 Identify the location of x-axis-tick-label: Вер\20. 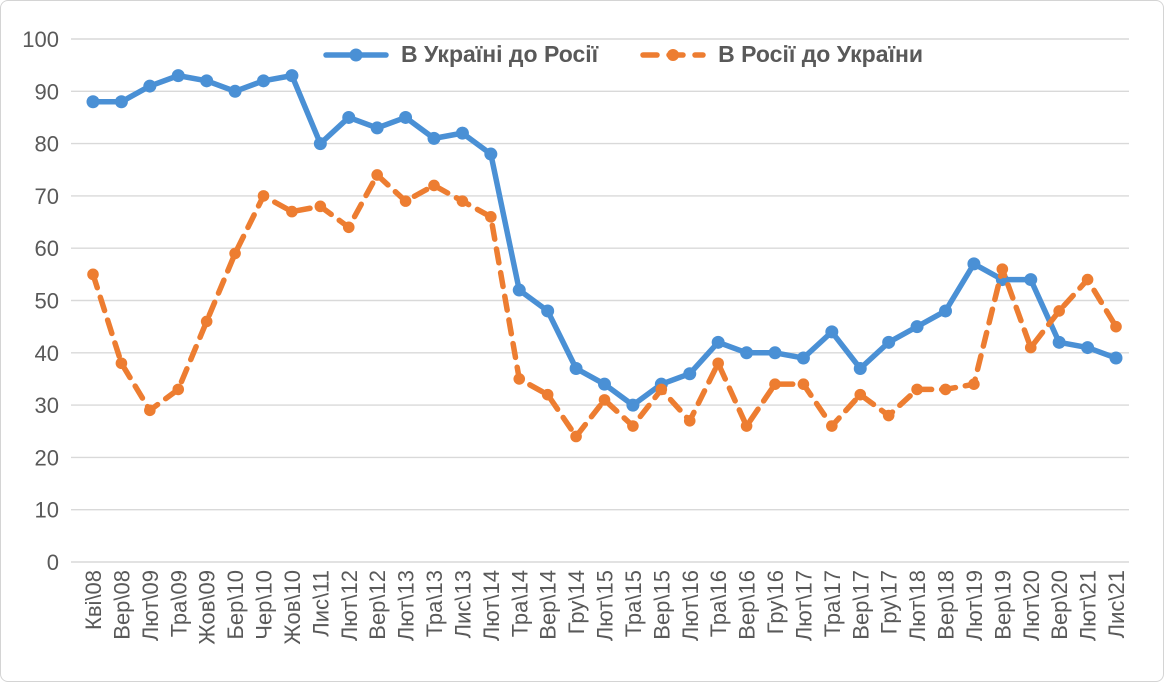
(1059, 605).